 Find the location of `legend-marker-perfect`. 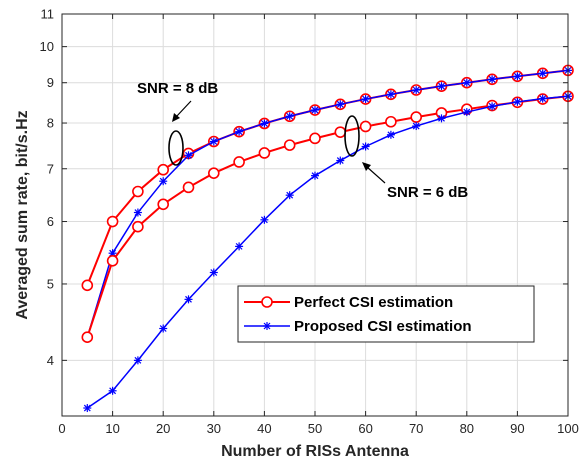

legend-marker-perfect is located at coordinates (267, 302).